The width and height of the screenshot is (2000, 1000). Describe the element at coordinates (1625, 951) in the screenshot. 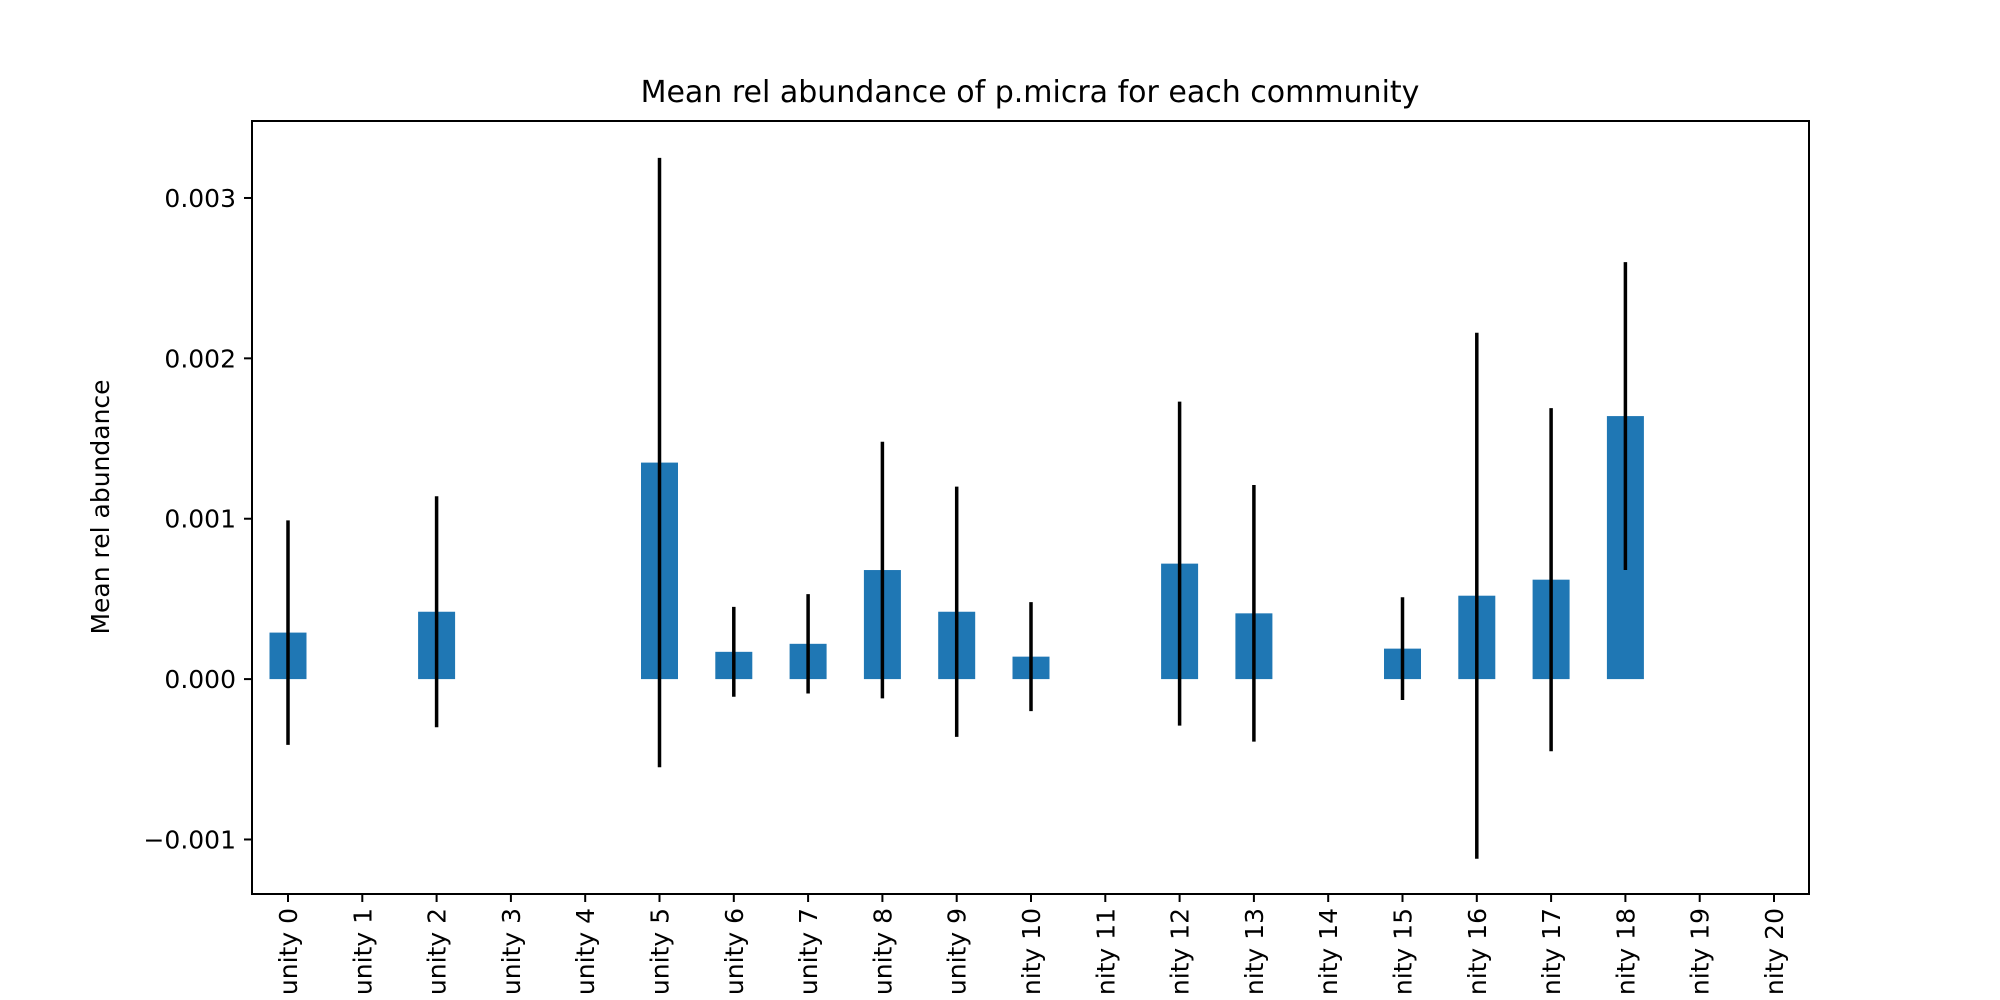

I see `x-tick-label: nity 18` at that location.